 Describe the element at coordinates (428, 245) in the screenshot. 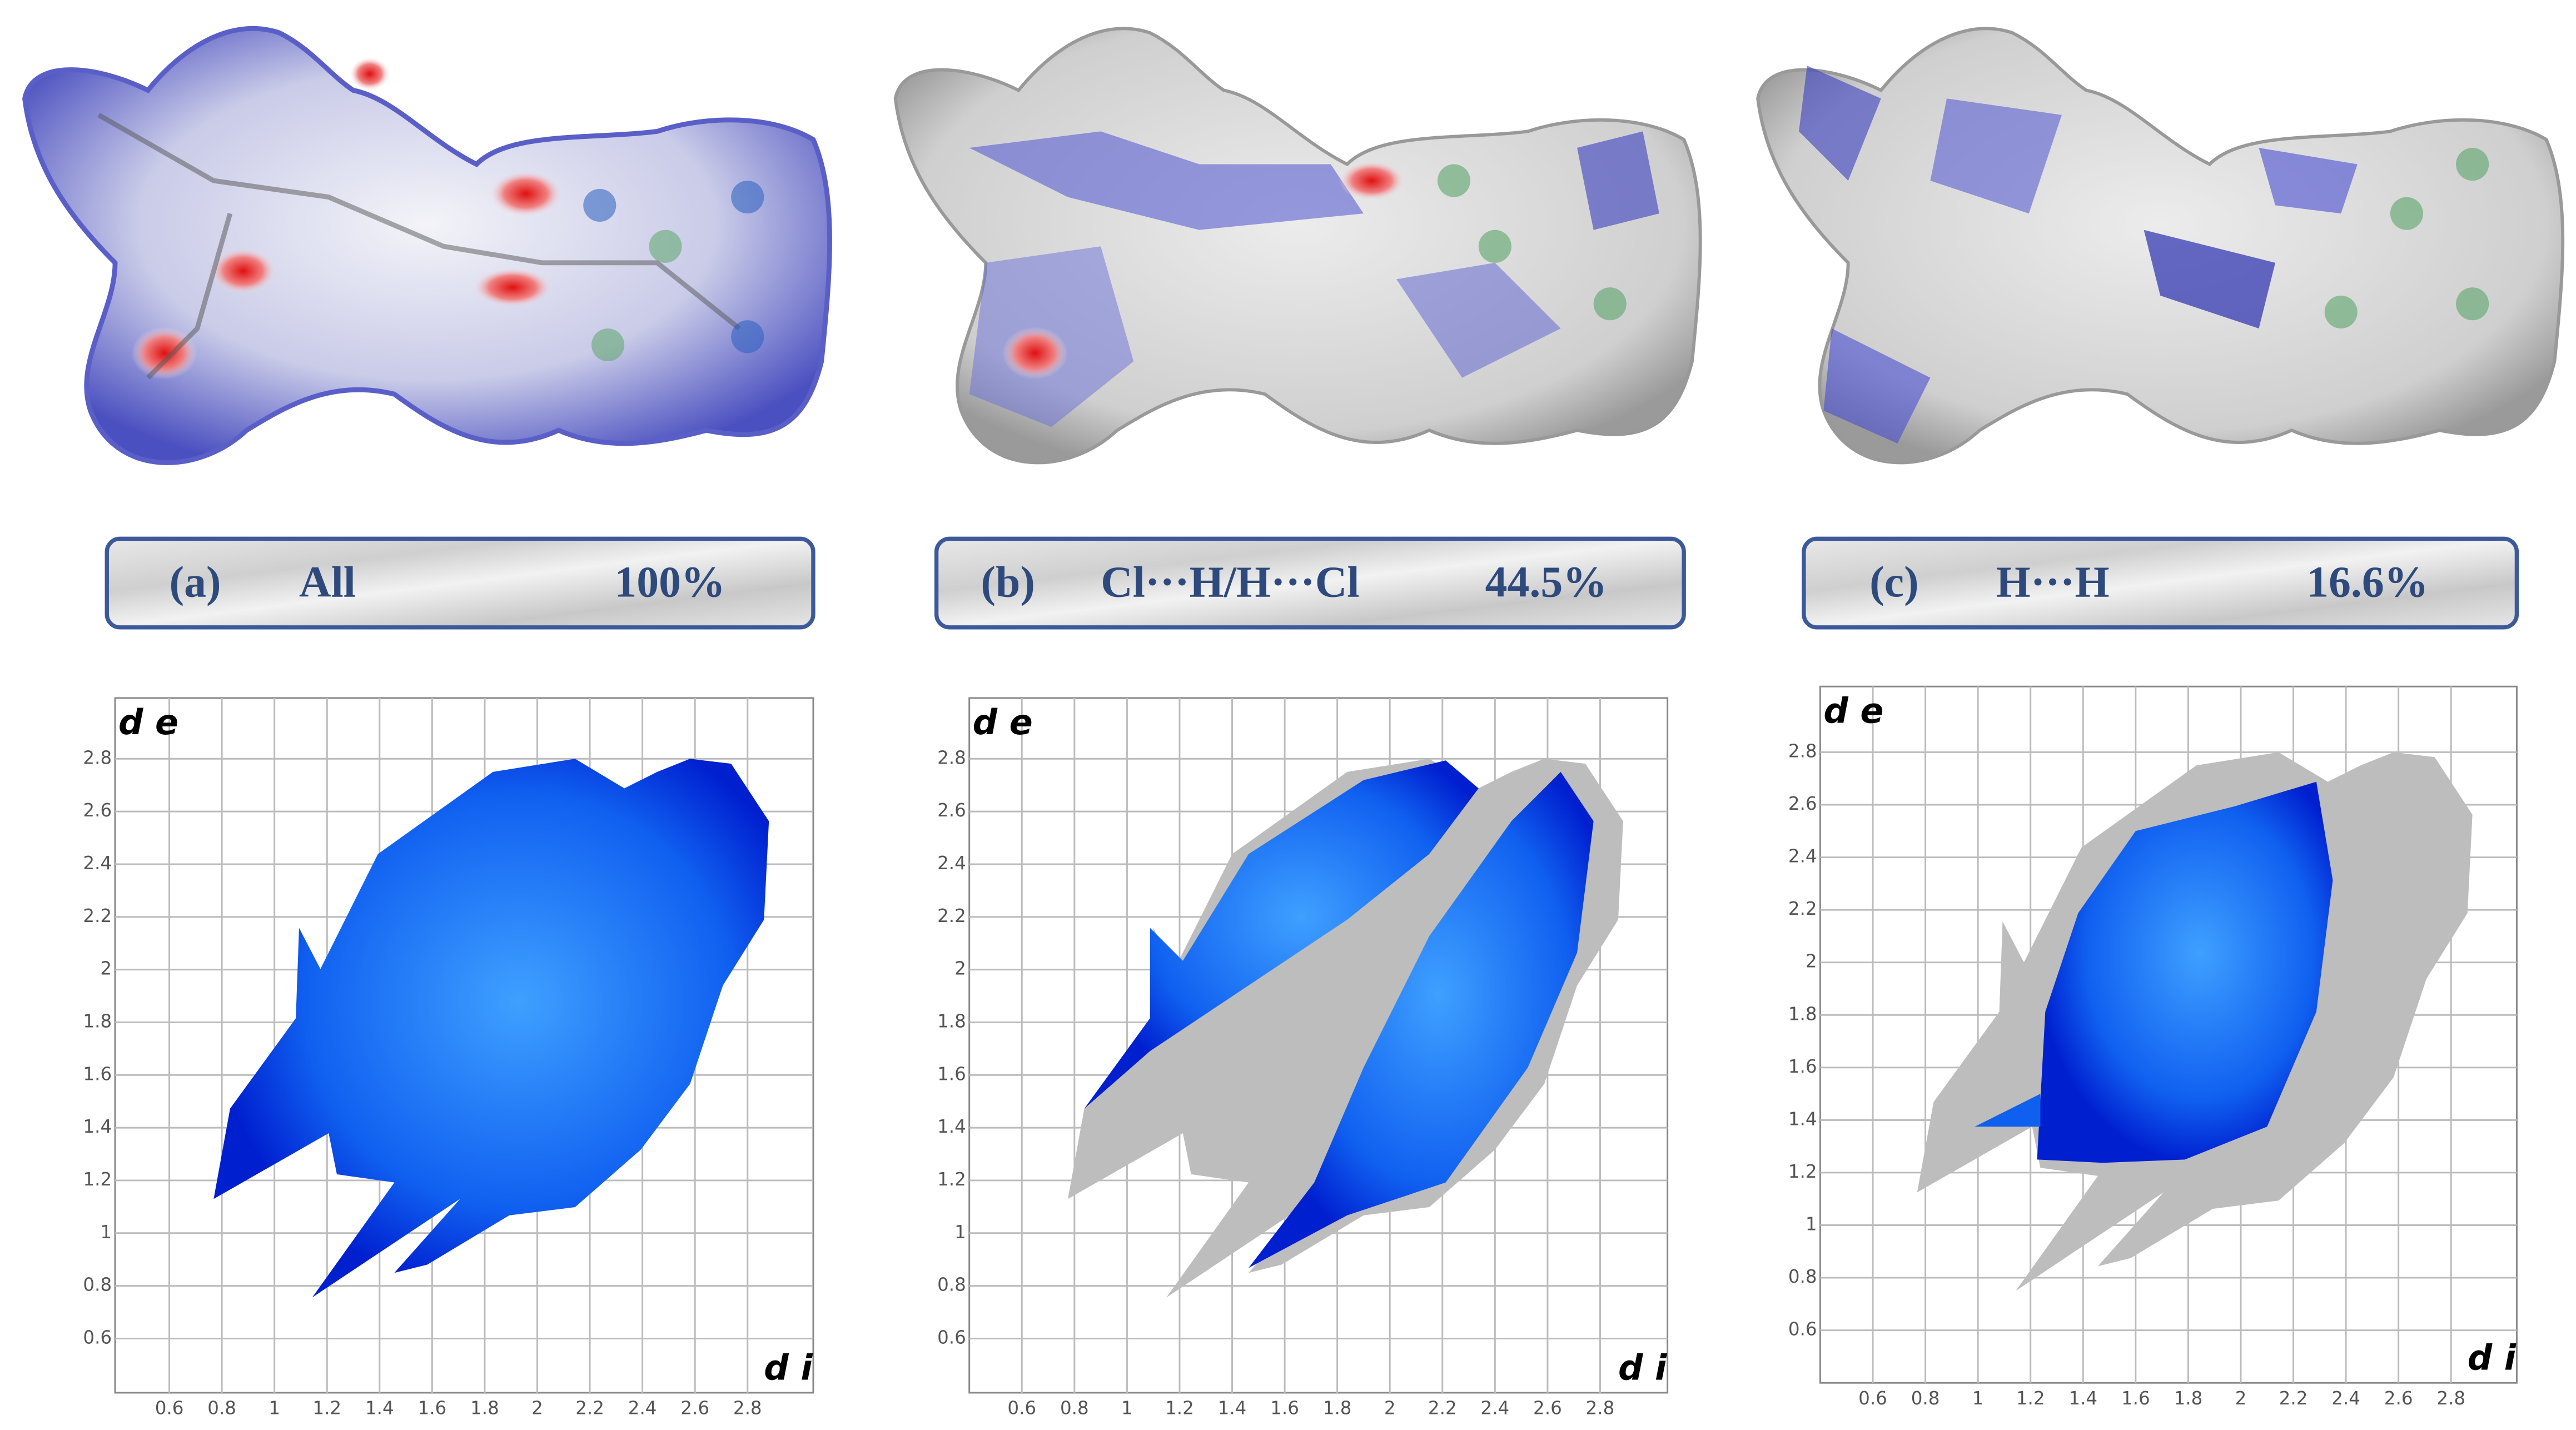

I see `surface-a` at that location.